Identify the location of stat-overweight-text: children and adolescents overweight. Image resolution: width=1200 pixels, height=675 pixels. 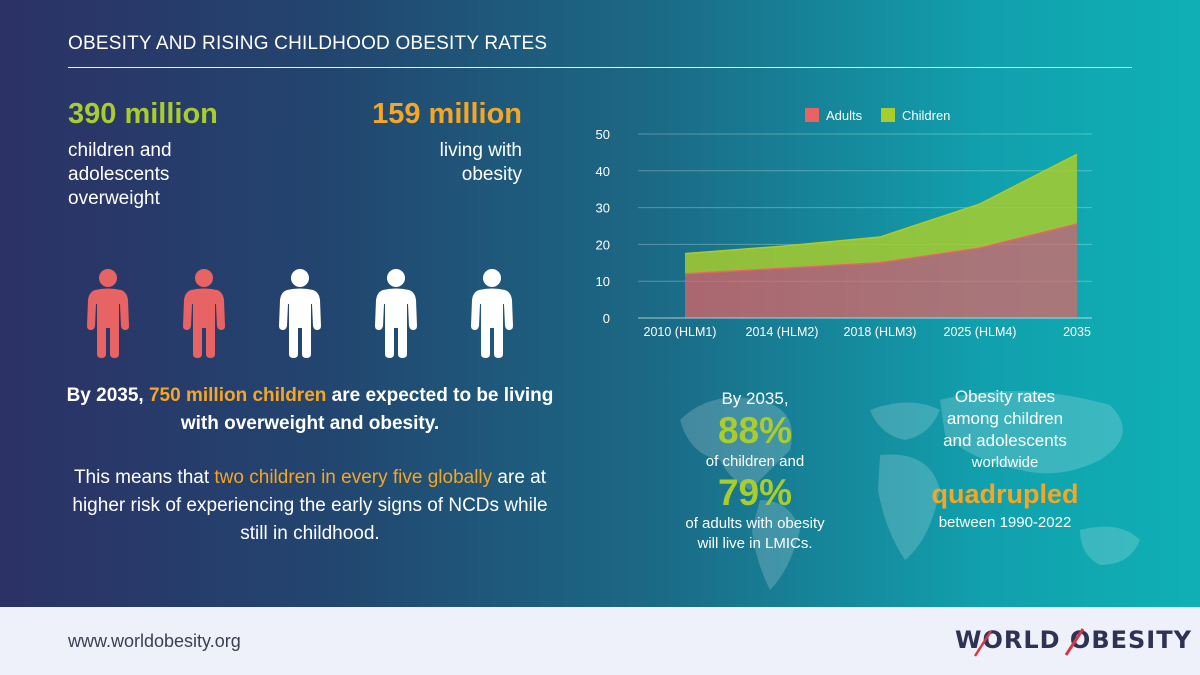
(198, 175).